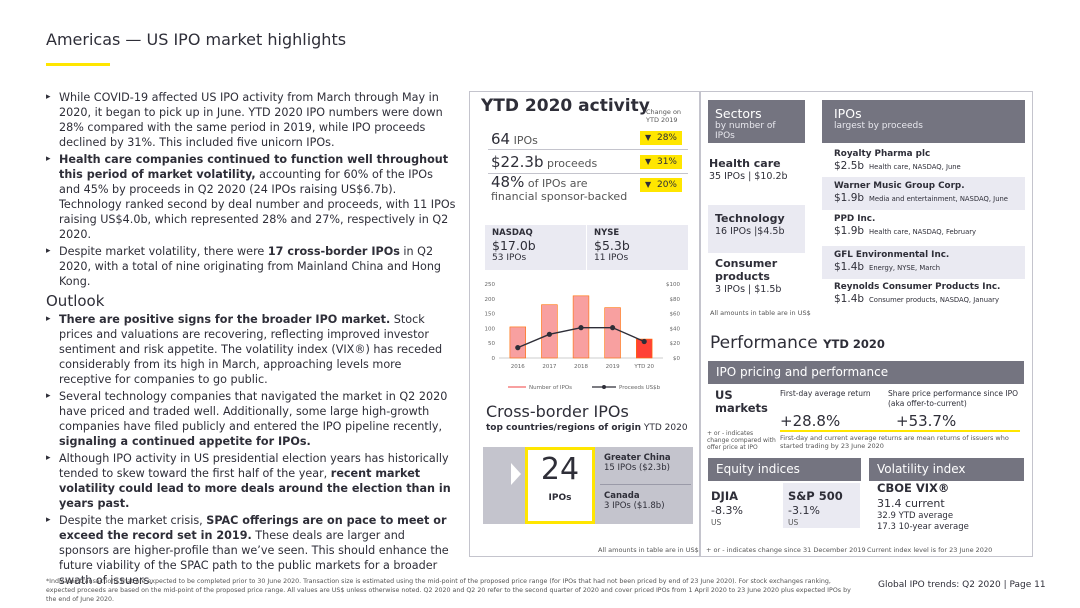 Image resolution: width=1080 pixels, height=608 pixels. What do you see at coordinates (612, 333) in the screenshot?
I see `bar-2019` at bounding box center [612, 333].